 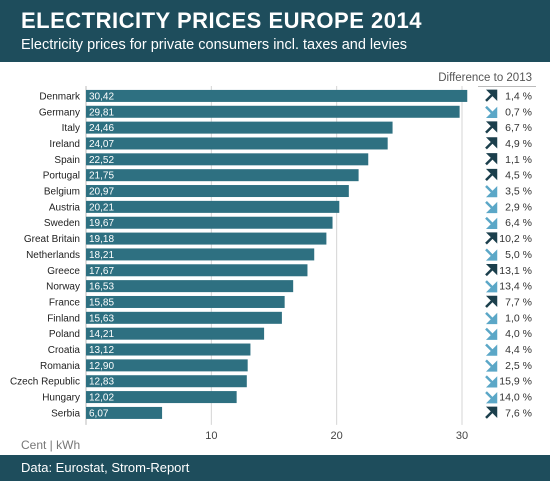 I want to click on difference-label: 1,1 %, so click(x=518, y=160).